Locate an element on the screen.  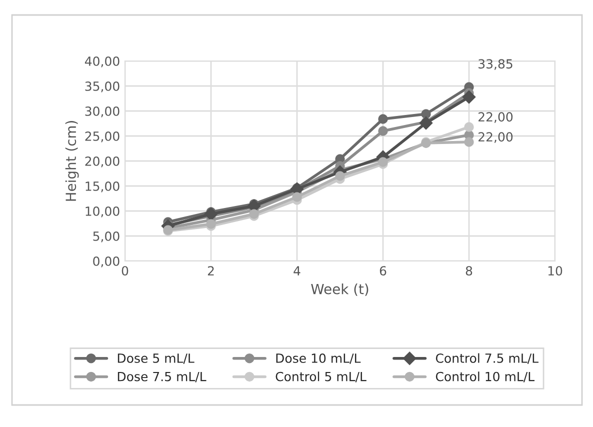
legend-label: Control 7.5 mL/L is located at coordinates (487, 358).